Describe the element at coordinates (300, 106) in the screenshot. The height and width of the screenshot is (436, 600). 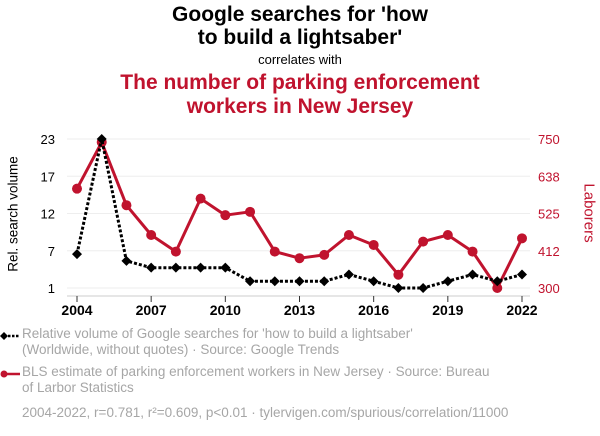
I see `chart-title-secondary-line2: workers in New Jersey` at that location.